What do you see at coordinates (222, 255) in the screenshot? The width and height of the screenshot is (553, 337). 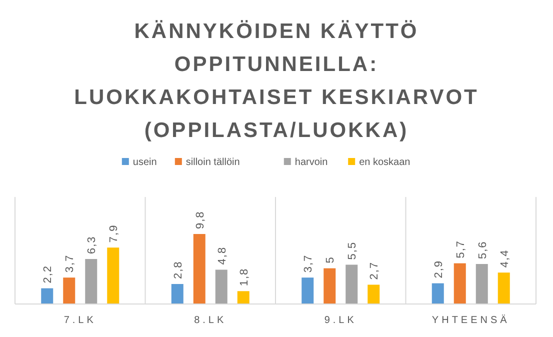 I see `data-label: 4,8` at bounding box center [222, 255].